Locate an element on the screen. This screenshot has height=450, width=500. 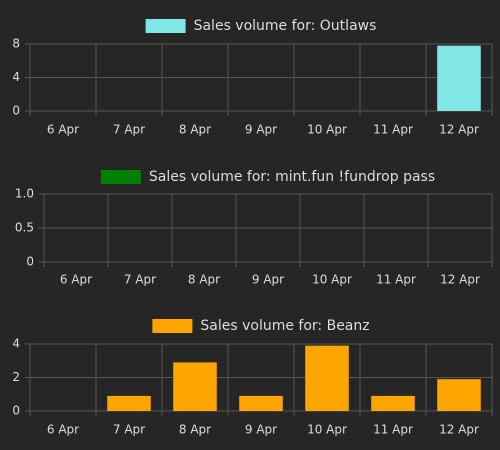
y-tick-label: 2 is located at coordinates (16, 377).